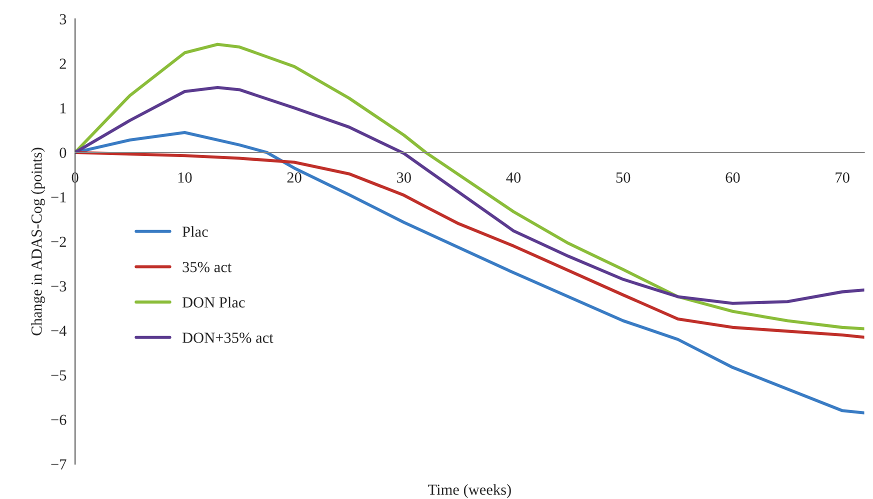  I want to click on x-tick-label: 70, so click(843, 177).